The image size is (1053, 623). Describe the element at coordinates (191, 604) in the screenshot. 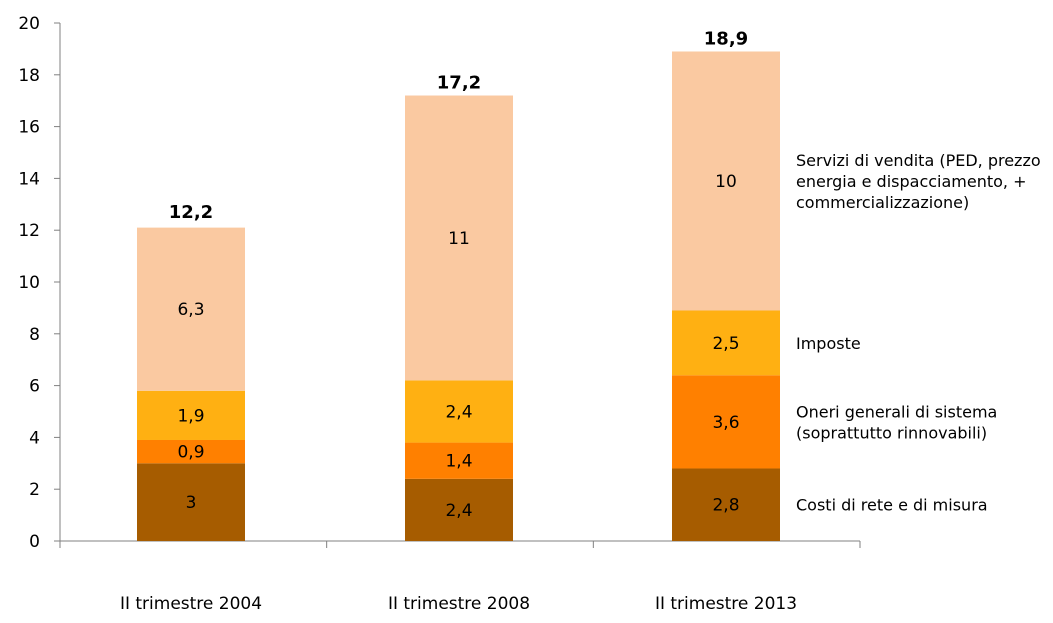

I see `x-category-label: II trimestre 2004` at that location.